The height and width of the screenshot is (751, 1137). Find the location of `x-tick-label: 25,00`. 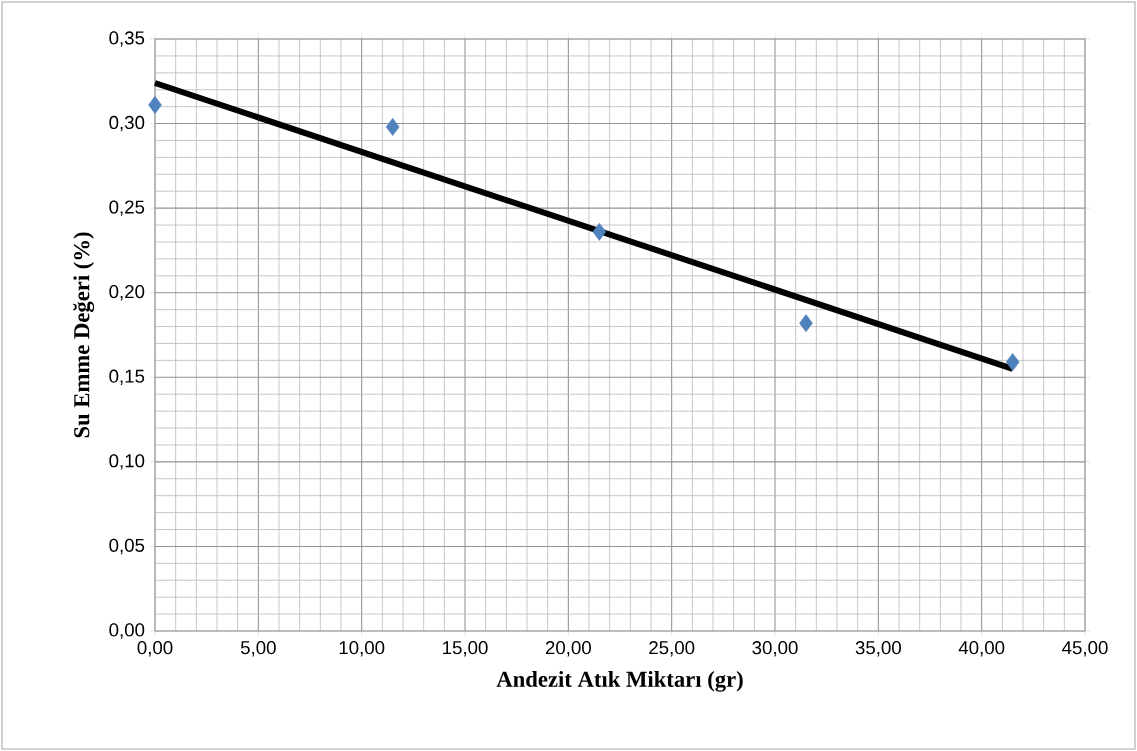

x-tick-label: 25,00 is located at coordinates (672, 649).